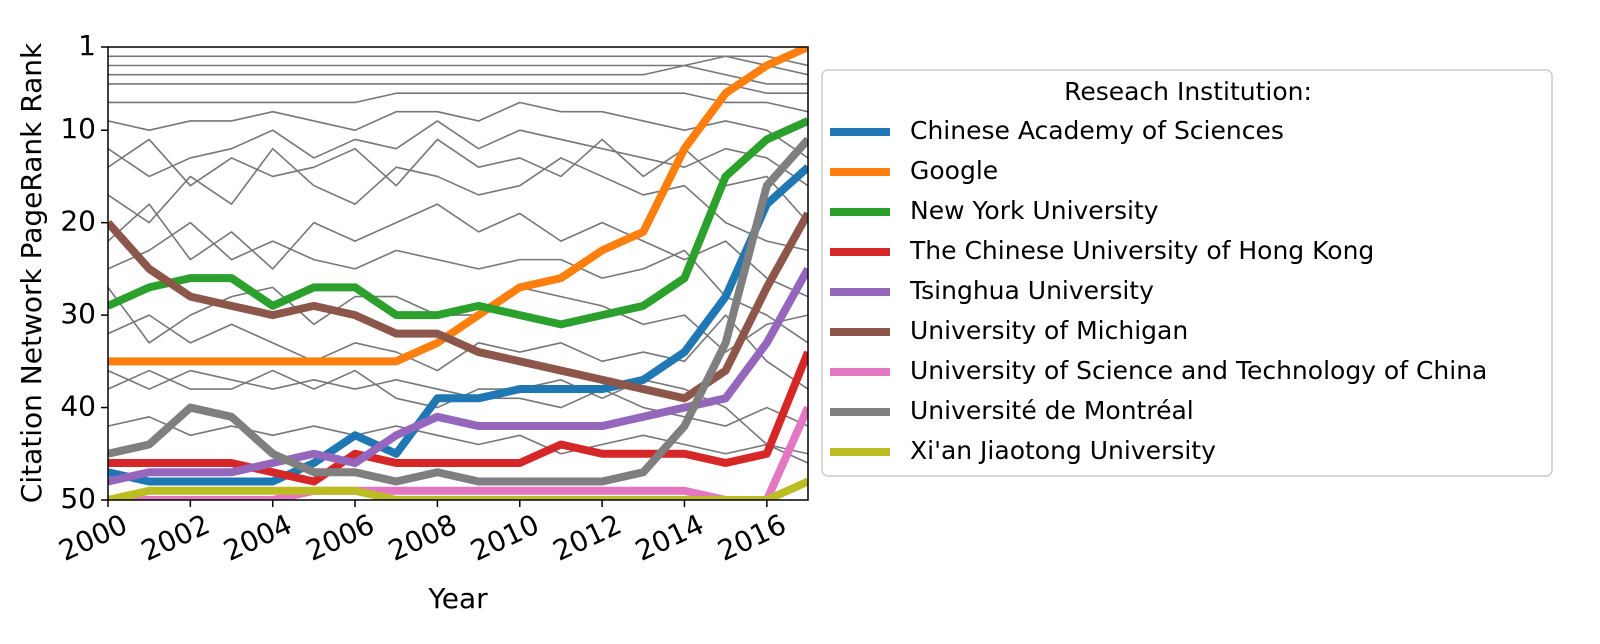 Image resolution: width=1600 pixels, height=644 pixels. What do you see at coordinates (587, 538) in the screenshot?
I see `x-tick-label: 2012` at bounding box center [587, 538].